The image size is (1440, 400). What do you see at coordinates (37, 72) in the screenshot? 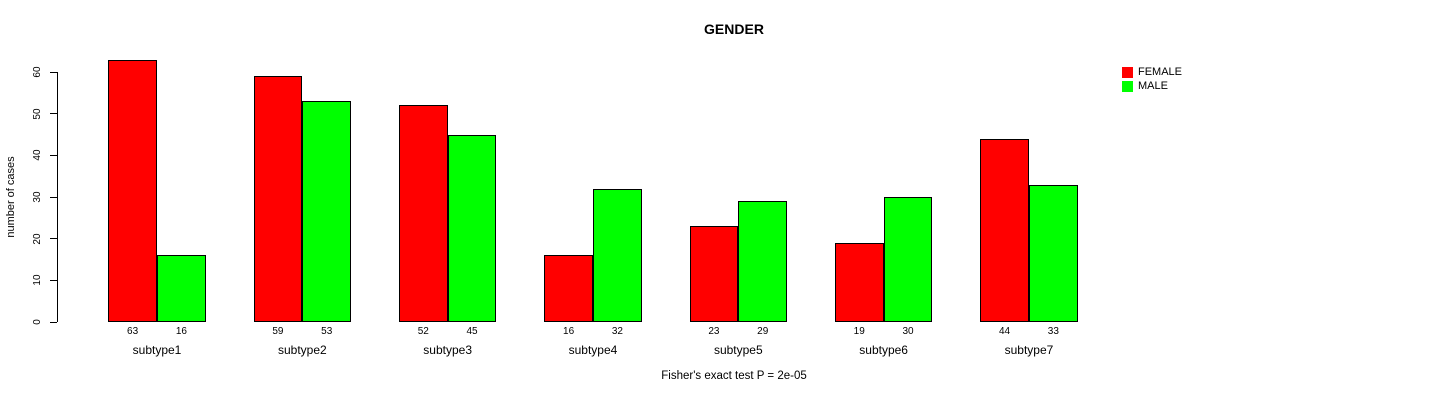
I see `y-axis-tick-label: 60` at bounding box center [37, 72].